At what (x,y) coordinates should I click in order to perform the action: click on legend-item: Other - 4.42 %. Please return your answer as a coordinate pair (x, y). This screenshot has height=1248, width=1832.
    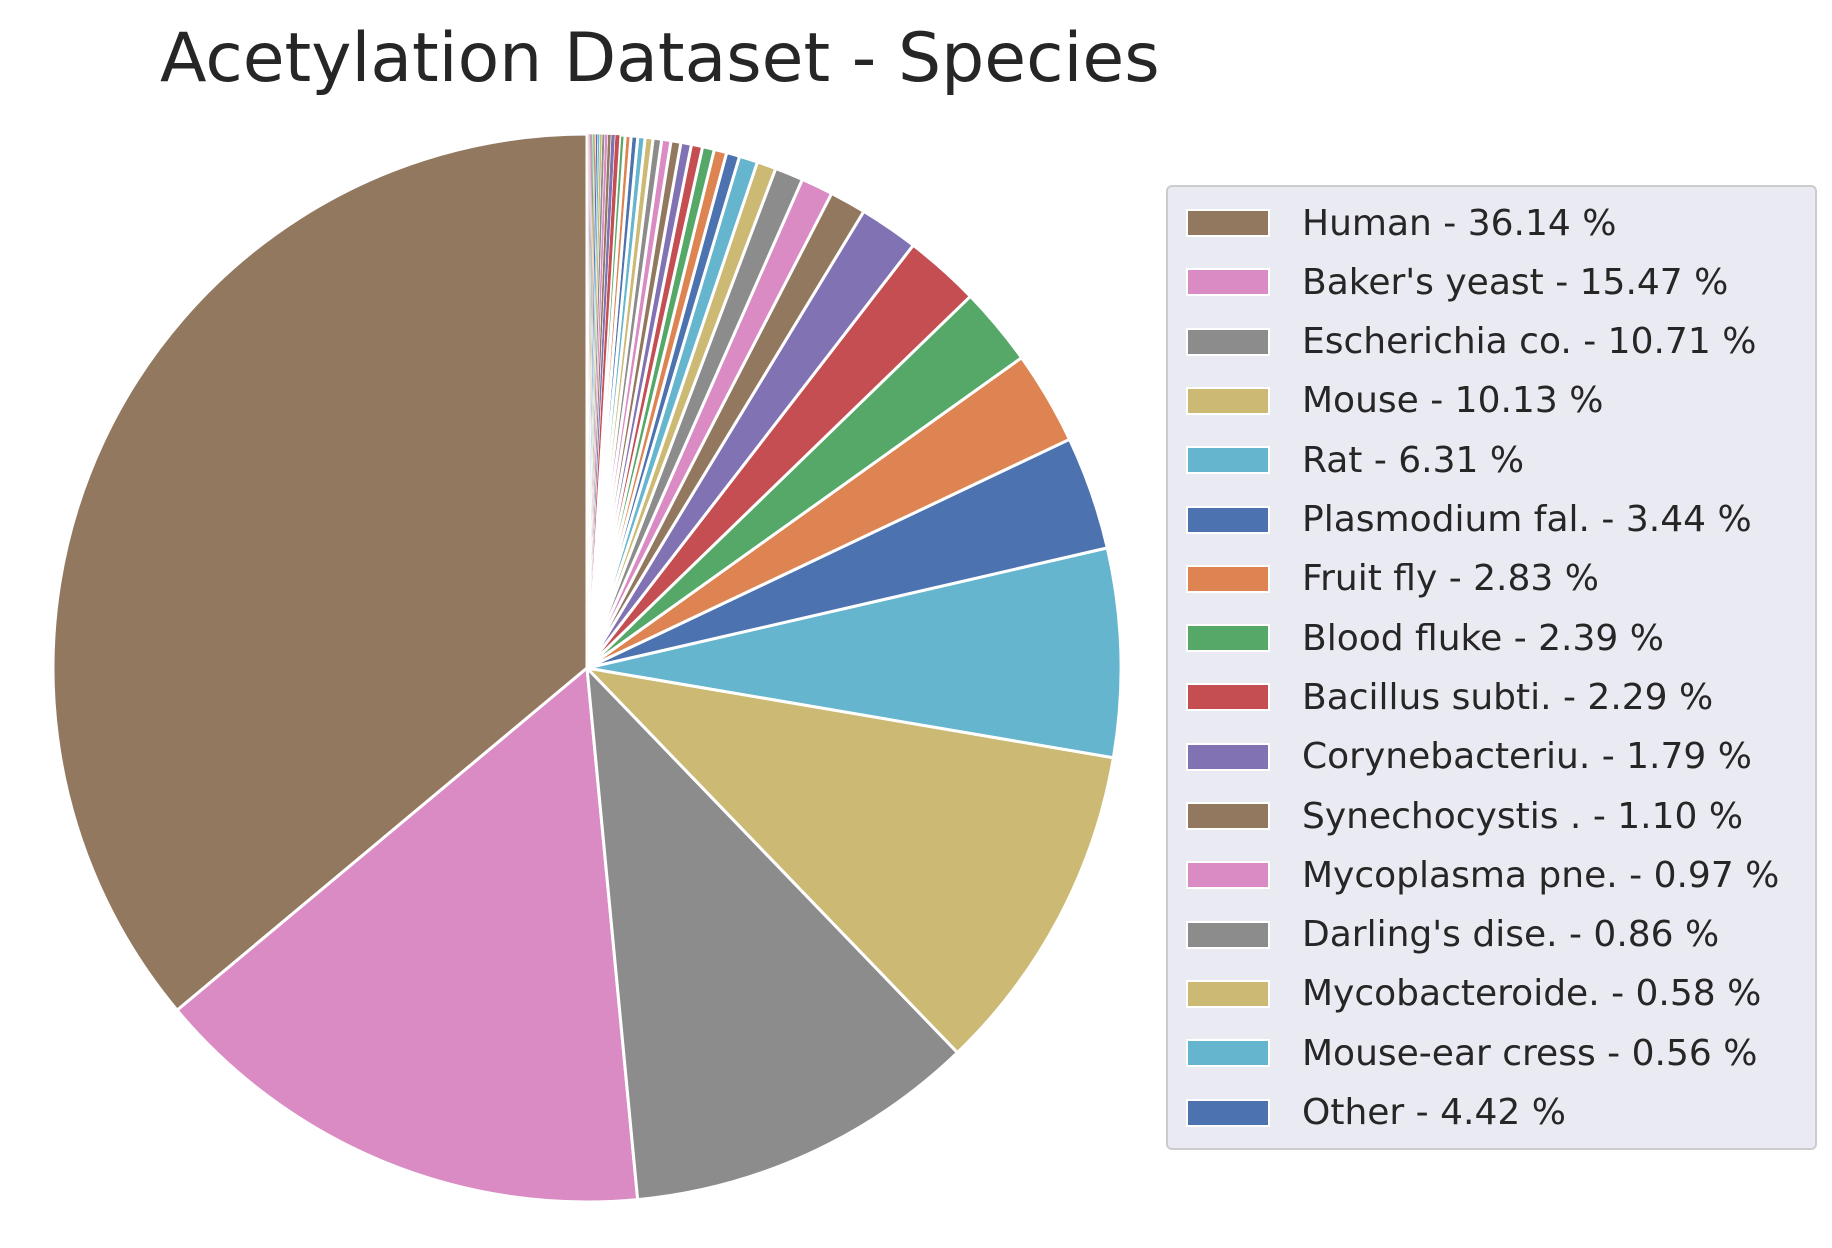
    Looking at the image, I should click on (1376, 1112).